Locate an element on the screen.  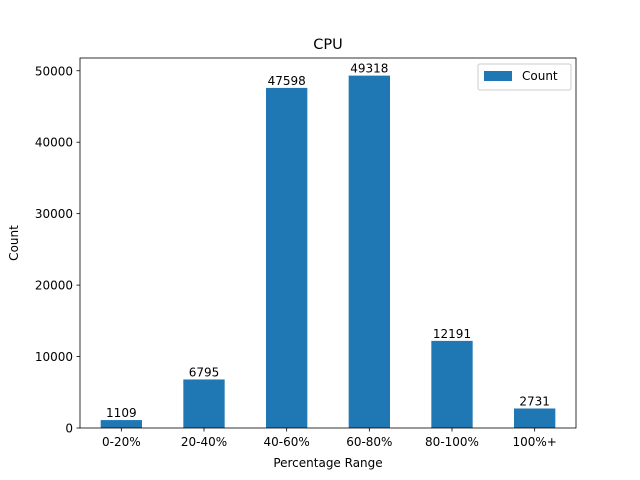
legend-box is located at coordinates (524, 77).